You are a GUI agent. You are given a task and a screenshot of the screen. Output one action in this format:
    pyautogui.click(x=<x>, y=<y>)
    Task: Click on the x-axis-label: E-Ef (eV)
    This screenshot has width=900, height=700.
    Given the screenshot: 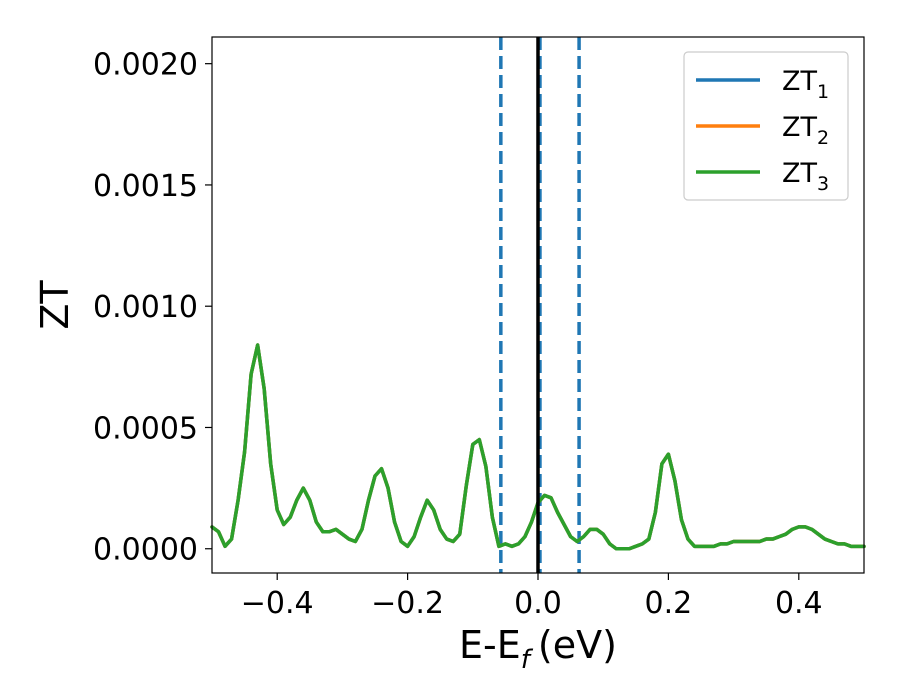 What is the action you would take?
    pyautogui.click(x=538, y=649)
    